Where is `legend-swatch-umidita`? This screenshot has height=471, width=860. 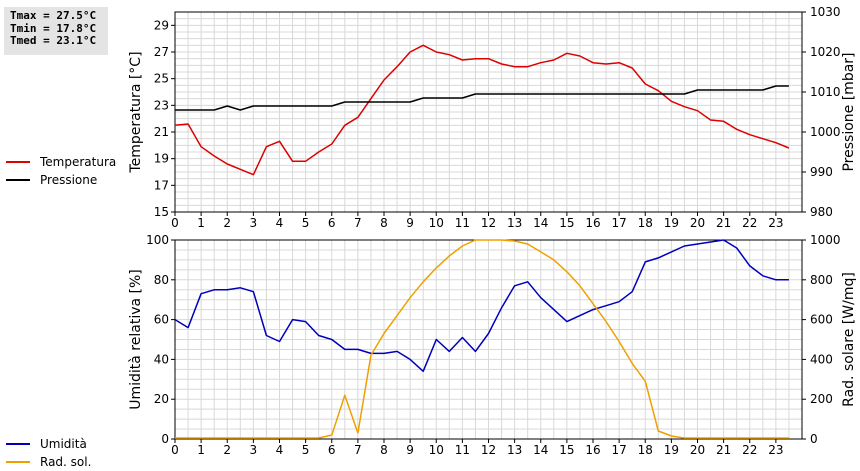
legend-swatch-umidita is located at coordinates (18, 444).